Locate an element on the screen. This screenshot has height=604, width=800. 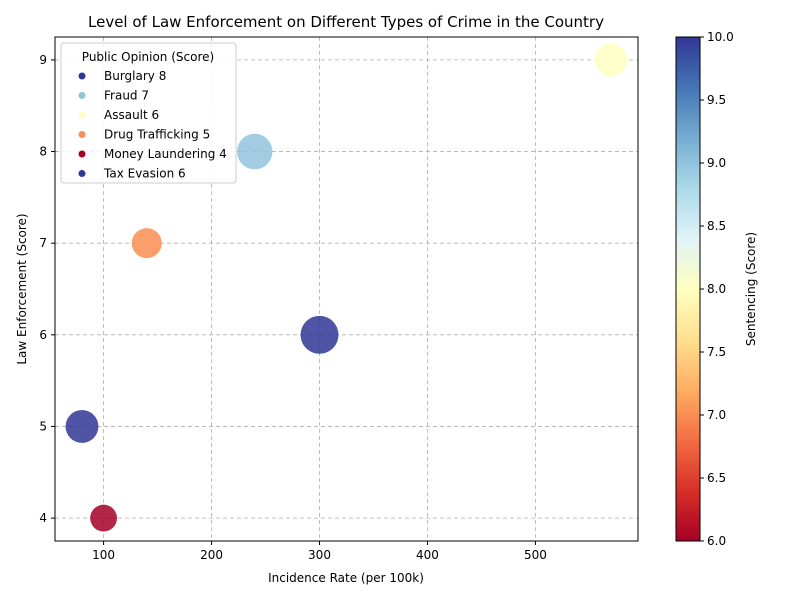
colorbar-gradient is located at coordinates (688, 289).